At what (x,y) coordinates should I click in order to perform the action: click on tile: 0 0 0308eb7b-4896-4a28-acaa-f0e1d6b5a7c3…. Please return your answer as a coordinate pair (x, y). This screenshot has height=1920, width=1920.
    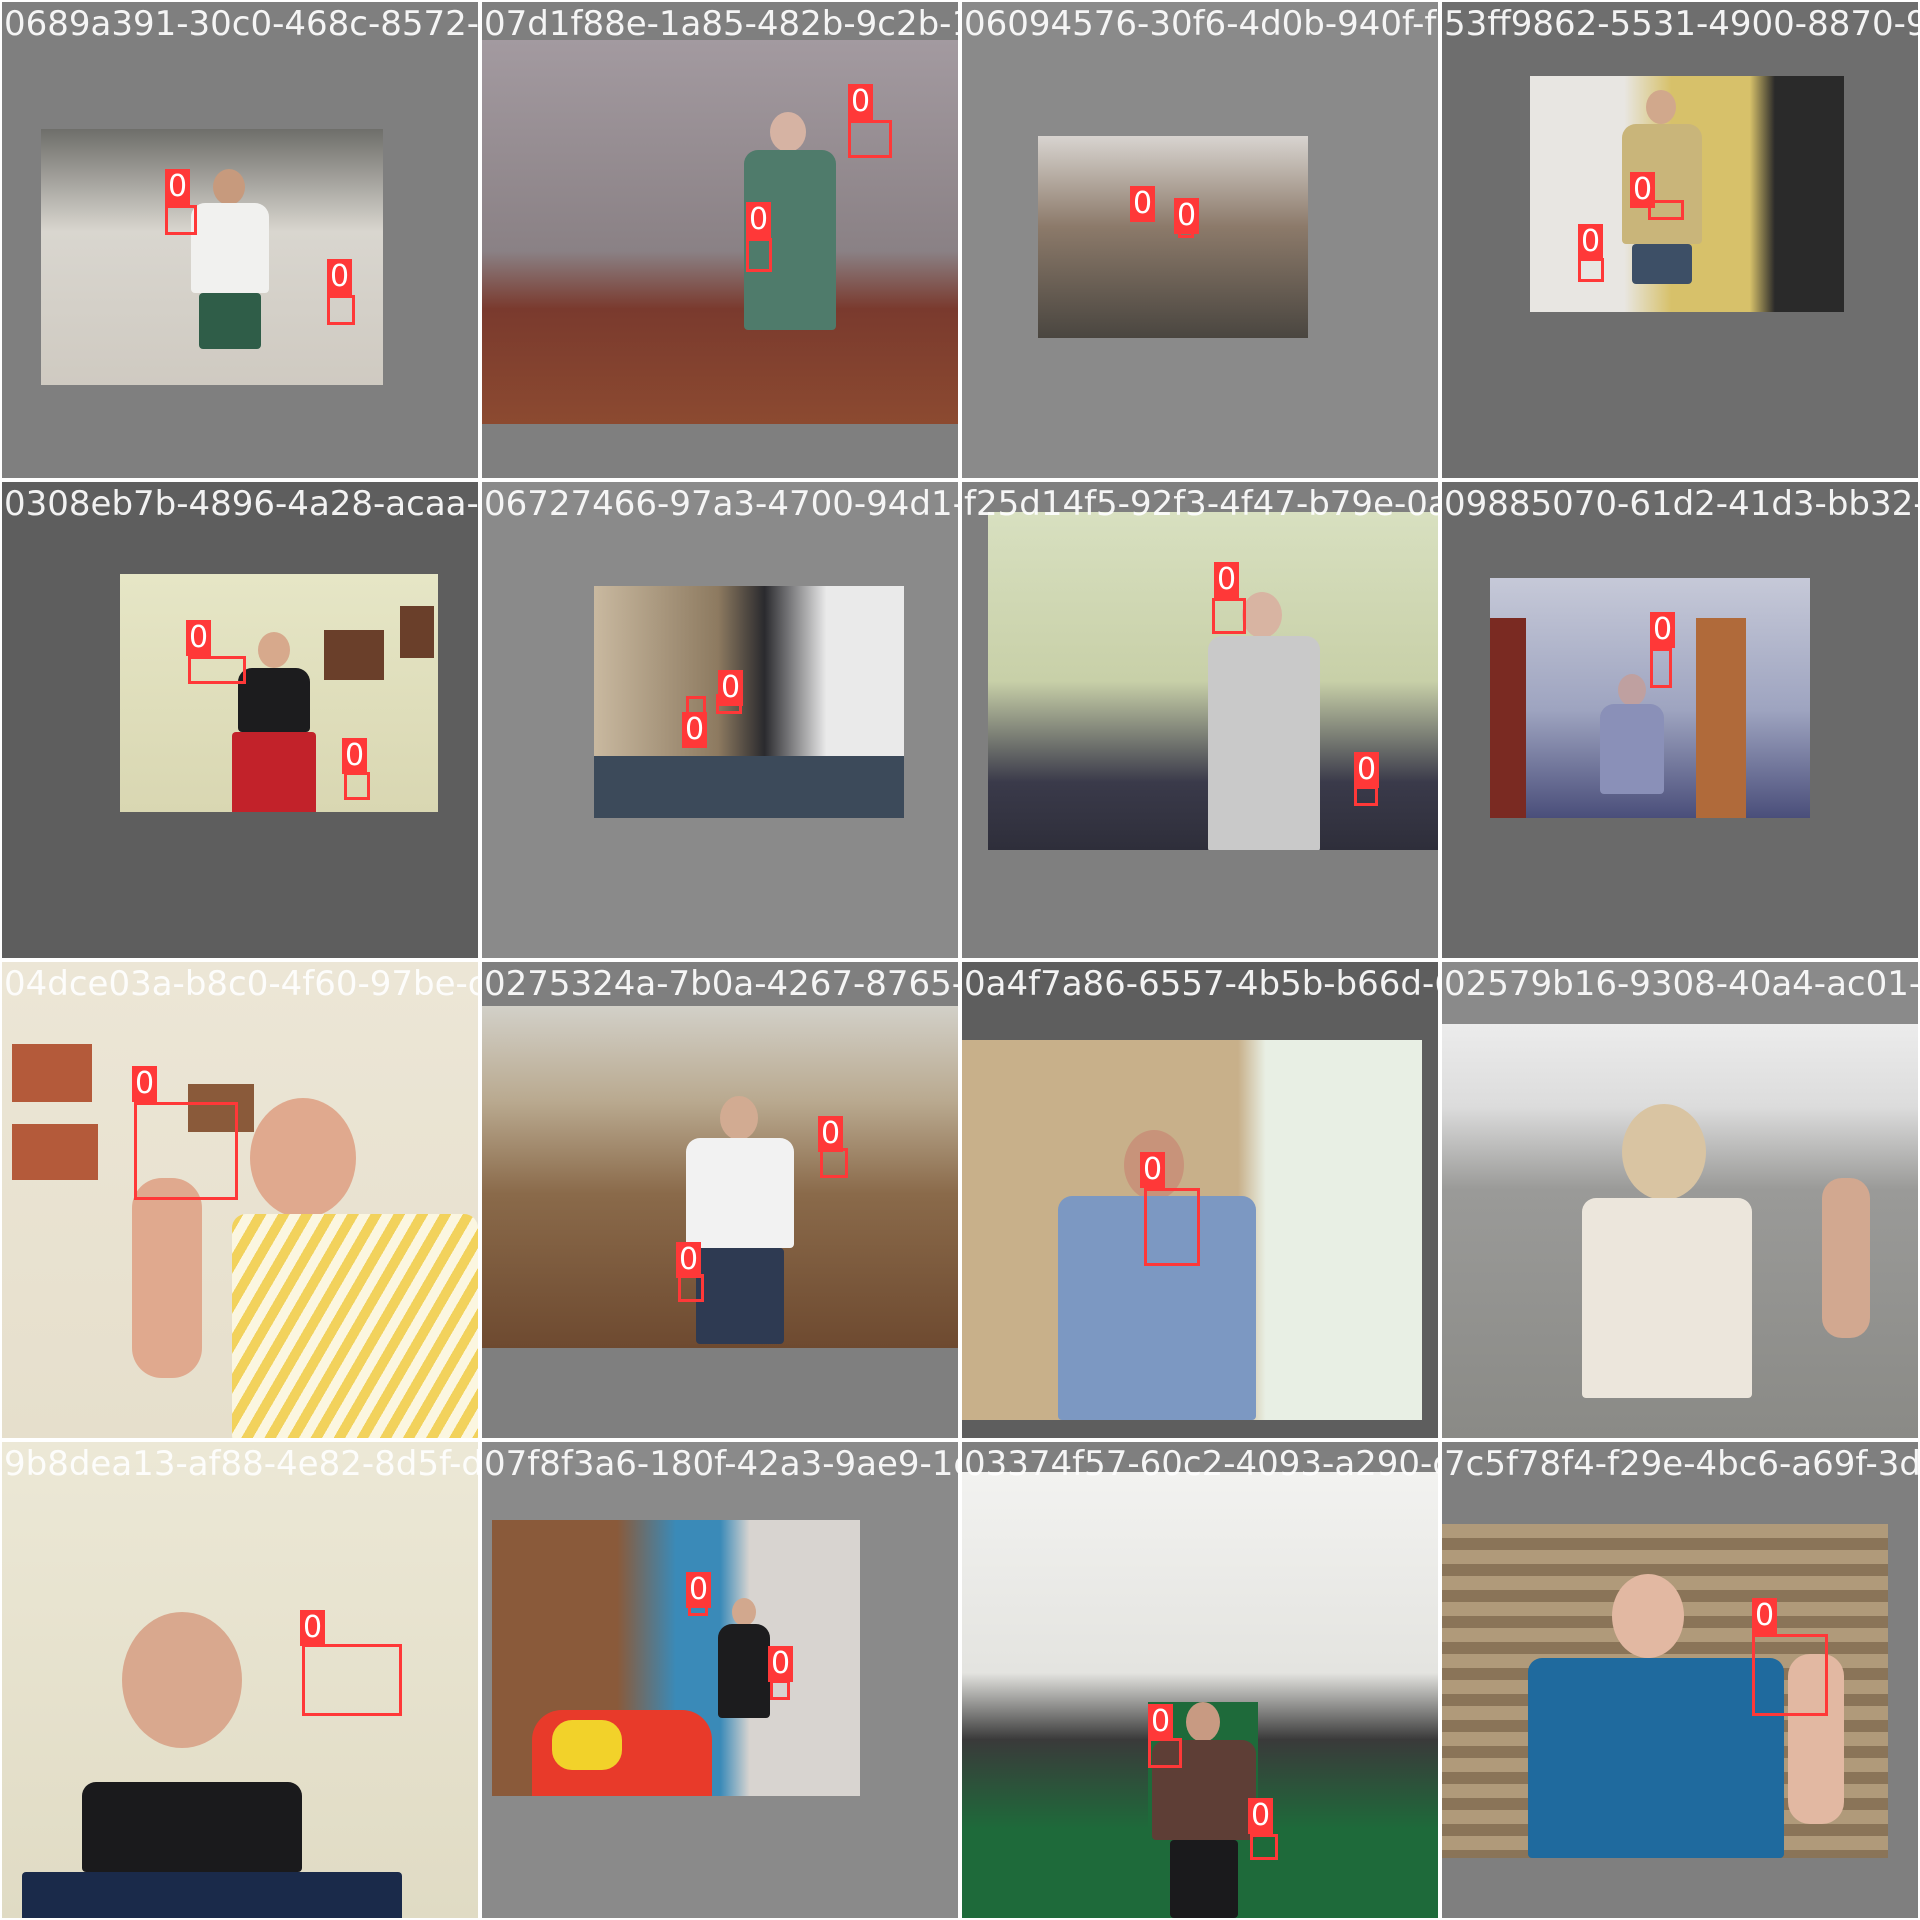
    Looking at the image, I should click on (240, 720).